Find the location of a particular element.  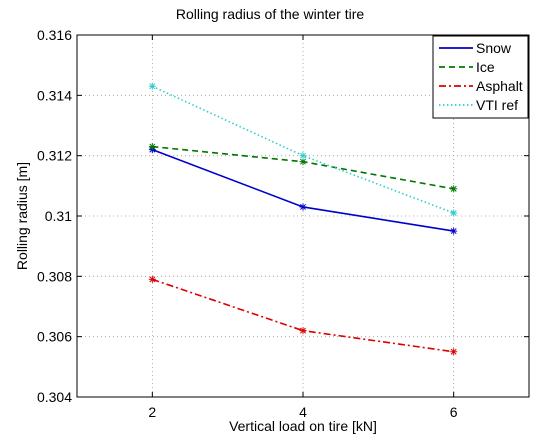

chart-title: Rolling radius of the winter tire is located at coordinates (270, 14).